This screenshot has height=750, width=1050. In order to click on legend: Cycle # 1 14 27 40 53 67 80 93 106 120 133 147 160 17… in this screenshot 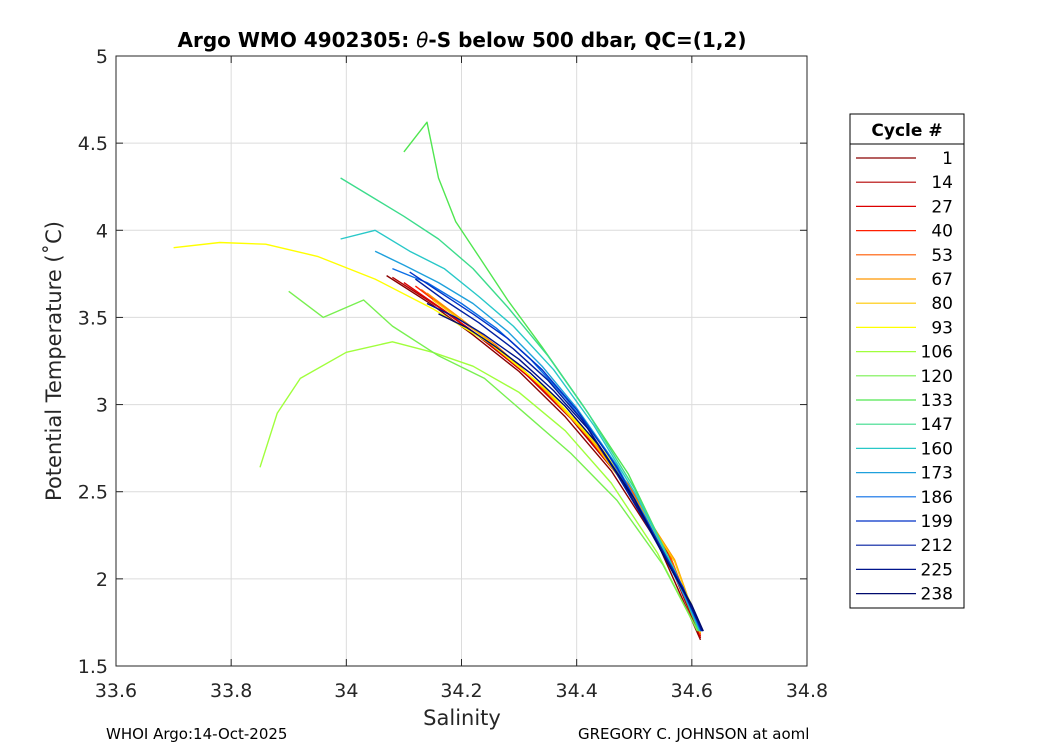, I will do `click(907, 361)`.